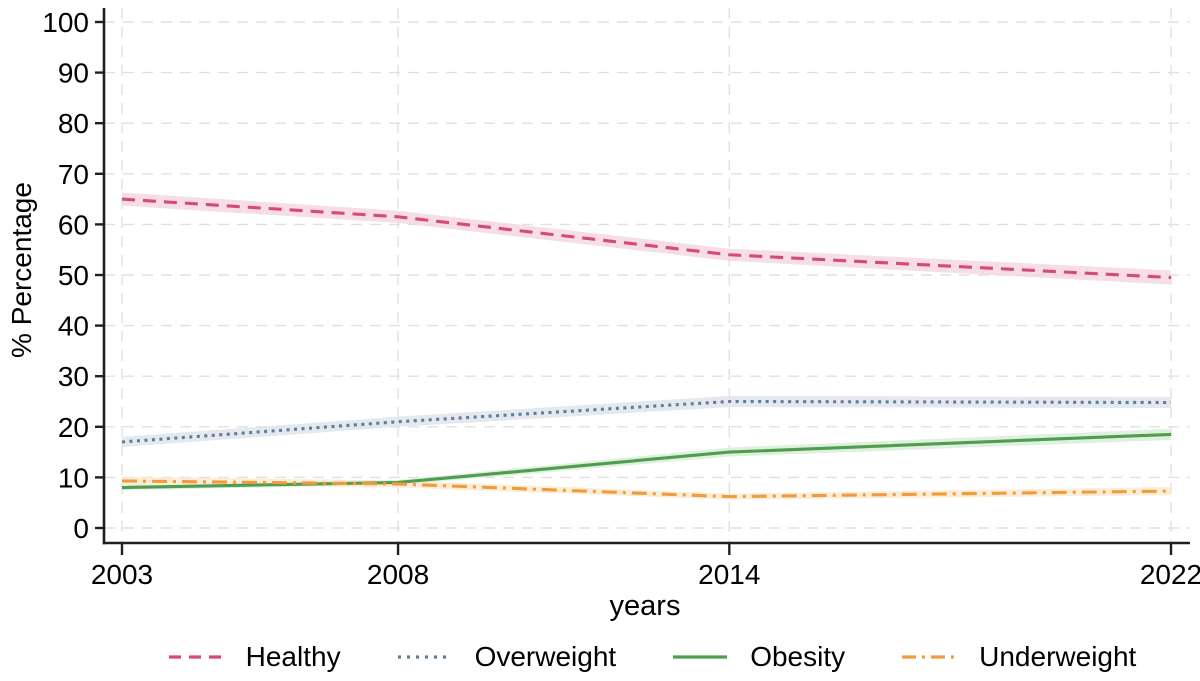 The height and width of the screenshot is (681, 1200). I want to click on ci-band-underweight, so click(646, 488).